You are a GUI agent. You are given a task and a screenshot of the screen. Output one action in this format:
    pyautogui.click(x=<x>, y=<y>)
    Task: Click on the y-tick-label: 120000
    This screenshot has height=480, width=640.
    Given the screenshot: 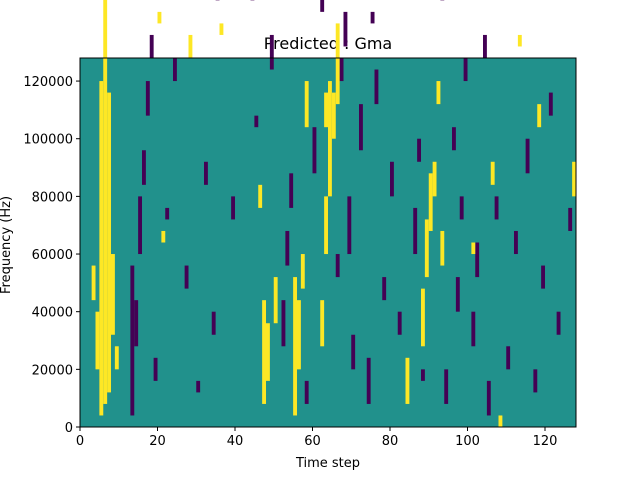 What is the action you would take?
    pyautogui.click(x=48, y=82)
    